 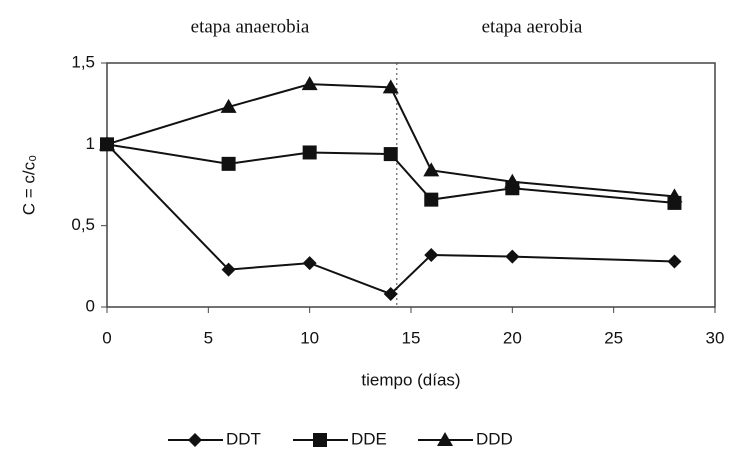 I want to click on y-axis-label: C = c/c₀, so click(x=28, y=185).